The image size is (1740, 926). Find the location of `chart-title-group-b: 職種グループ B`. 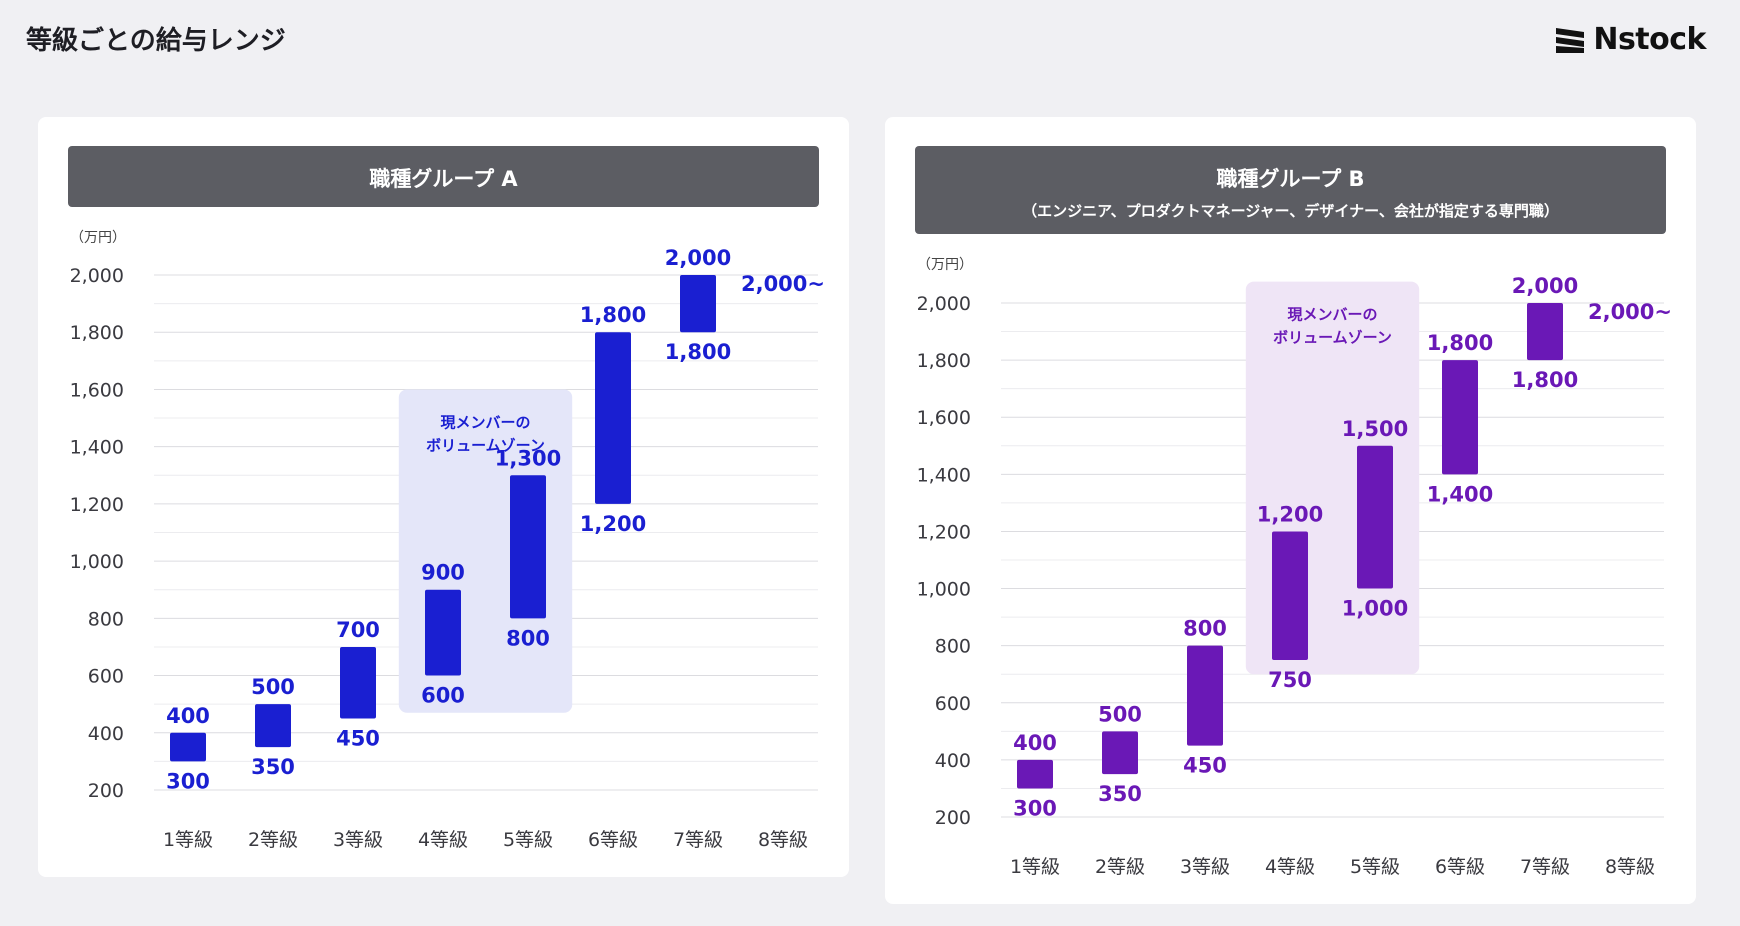

chart-title-group-b: 職種グループ B is located at coordinates (1290, 179).